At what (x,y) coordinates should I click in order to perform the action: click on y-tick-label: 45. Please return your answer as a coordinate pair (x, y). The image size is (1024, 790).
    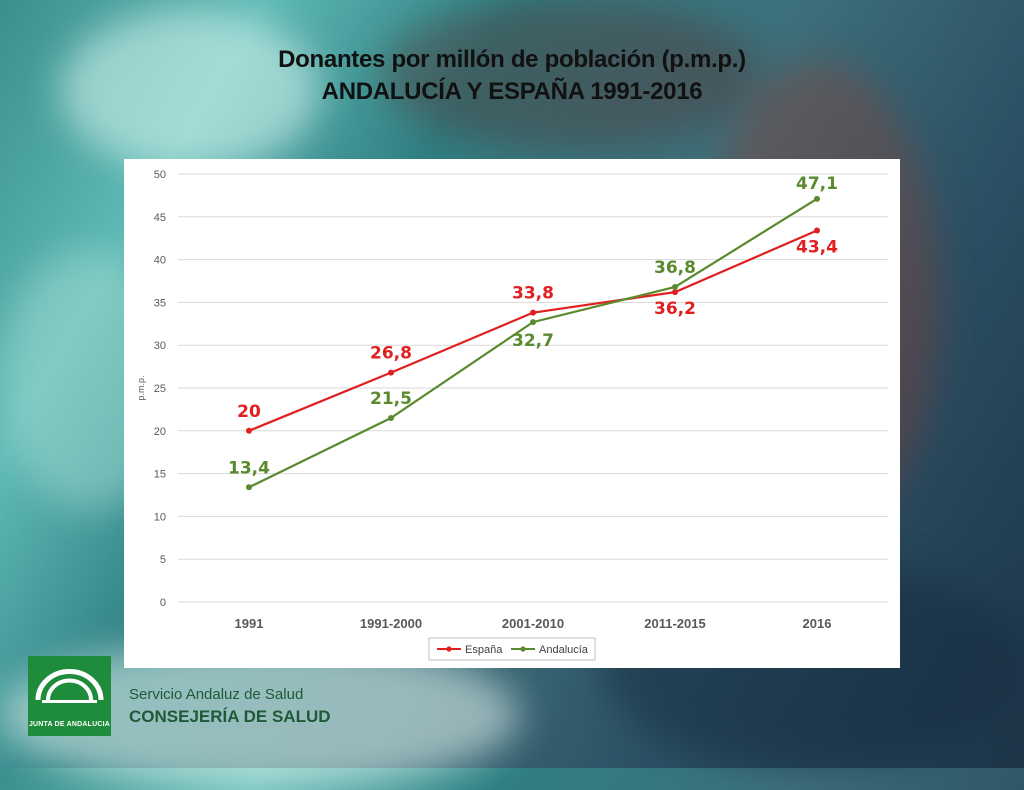
    Looking at the image, I should click on (160, 218).